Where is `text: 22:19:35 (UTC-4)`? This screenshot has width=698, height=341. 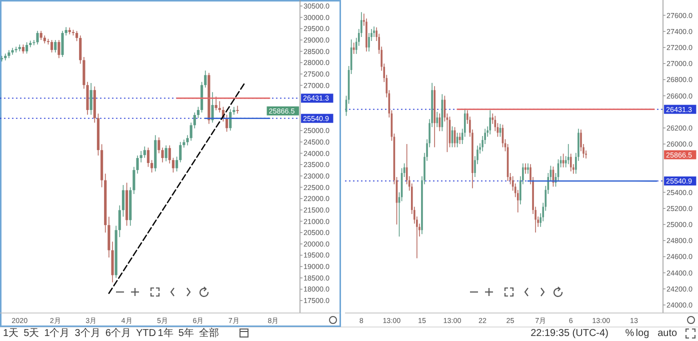
text: 22:19:35 (UTC-4) is located at coordinates (569, 333).